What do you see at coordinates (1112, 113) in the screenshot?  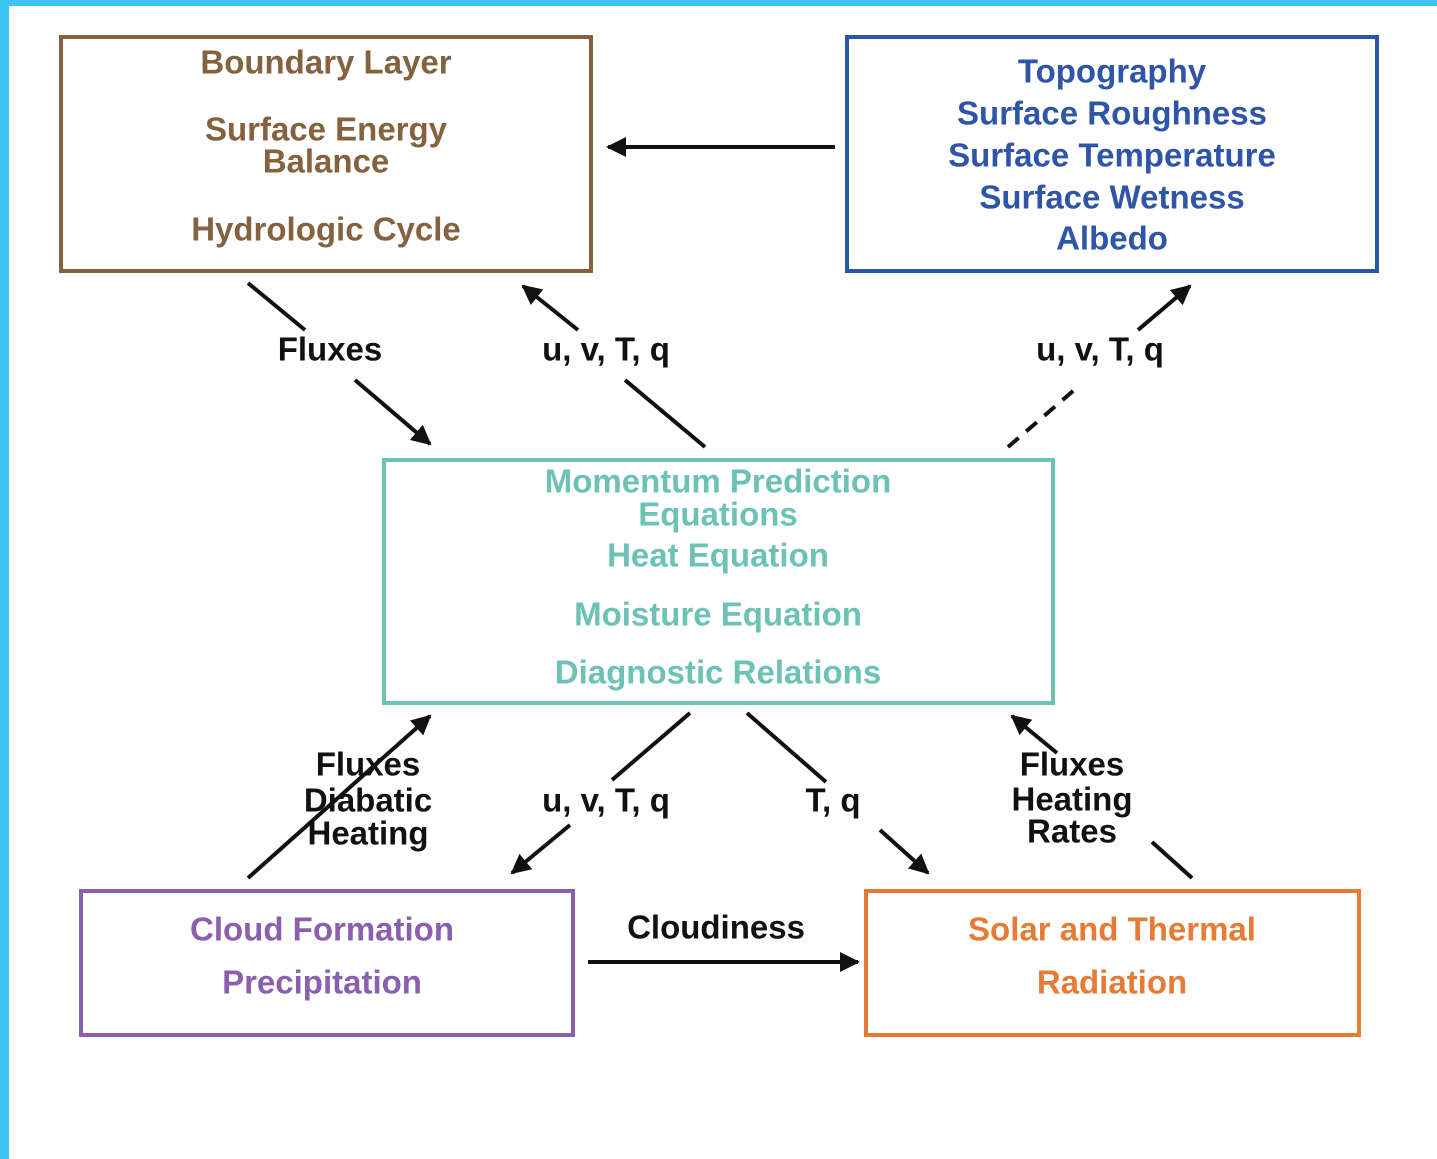 I see `label-text: Surface Roughness` at bounding box center [1112, 113].